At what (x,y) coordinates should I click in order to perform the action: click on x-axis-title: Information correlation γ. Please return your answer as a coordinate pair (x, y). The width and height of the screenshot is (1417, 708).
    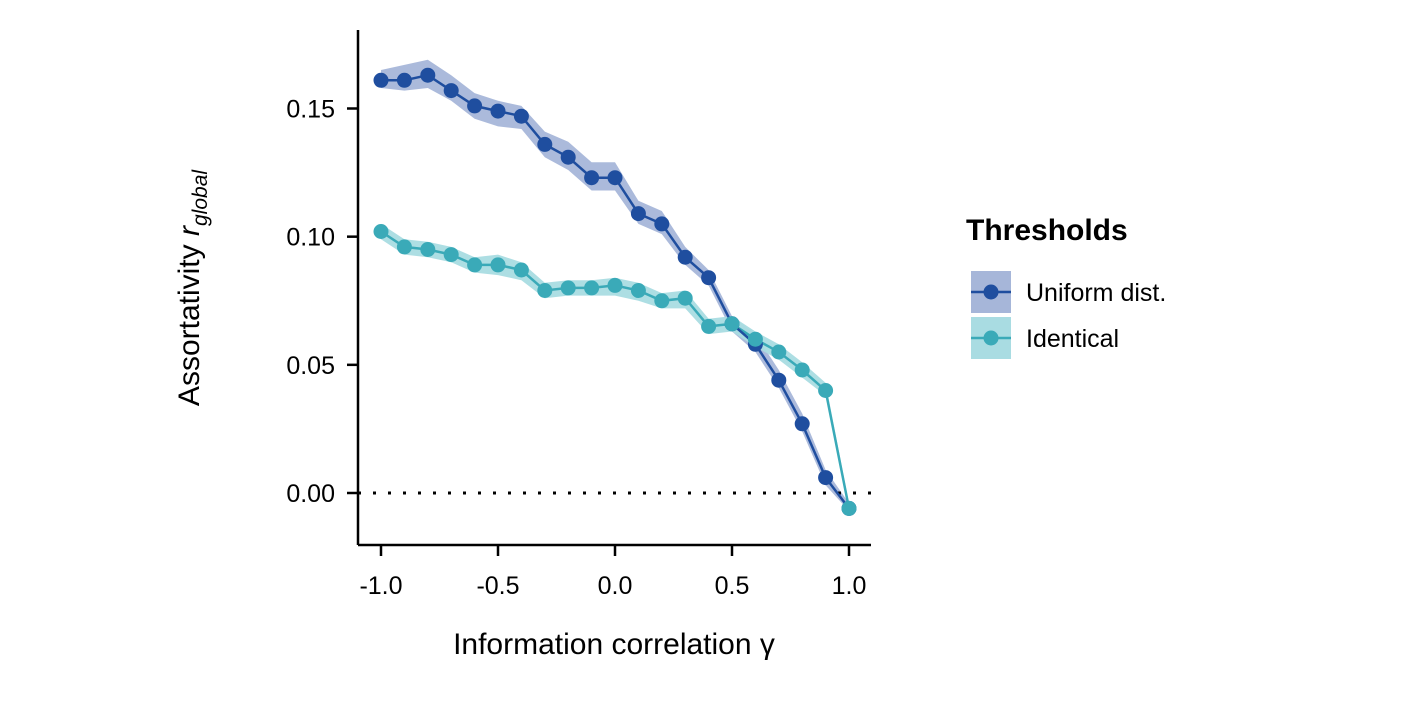
    Looking at the image, I should click on (614, 644).